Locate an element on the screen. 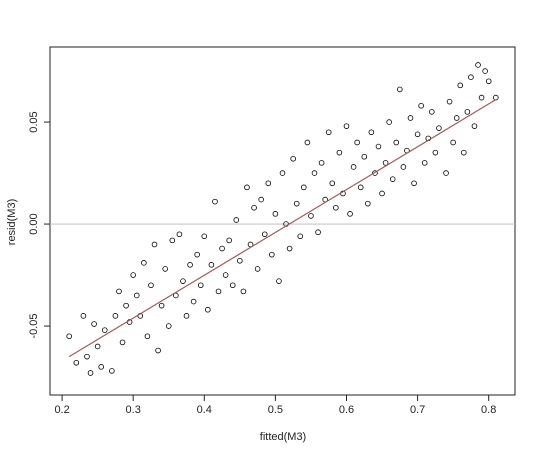 The width and height of the screenshot is (540, 454). x-tick-label: 0.7 is located at coordinates (417, 410).